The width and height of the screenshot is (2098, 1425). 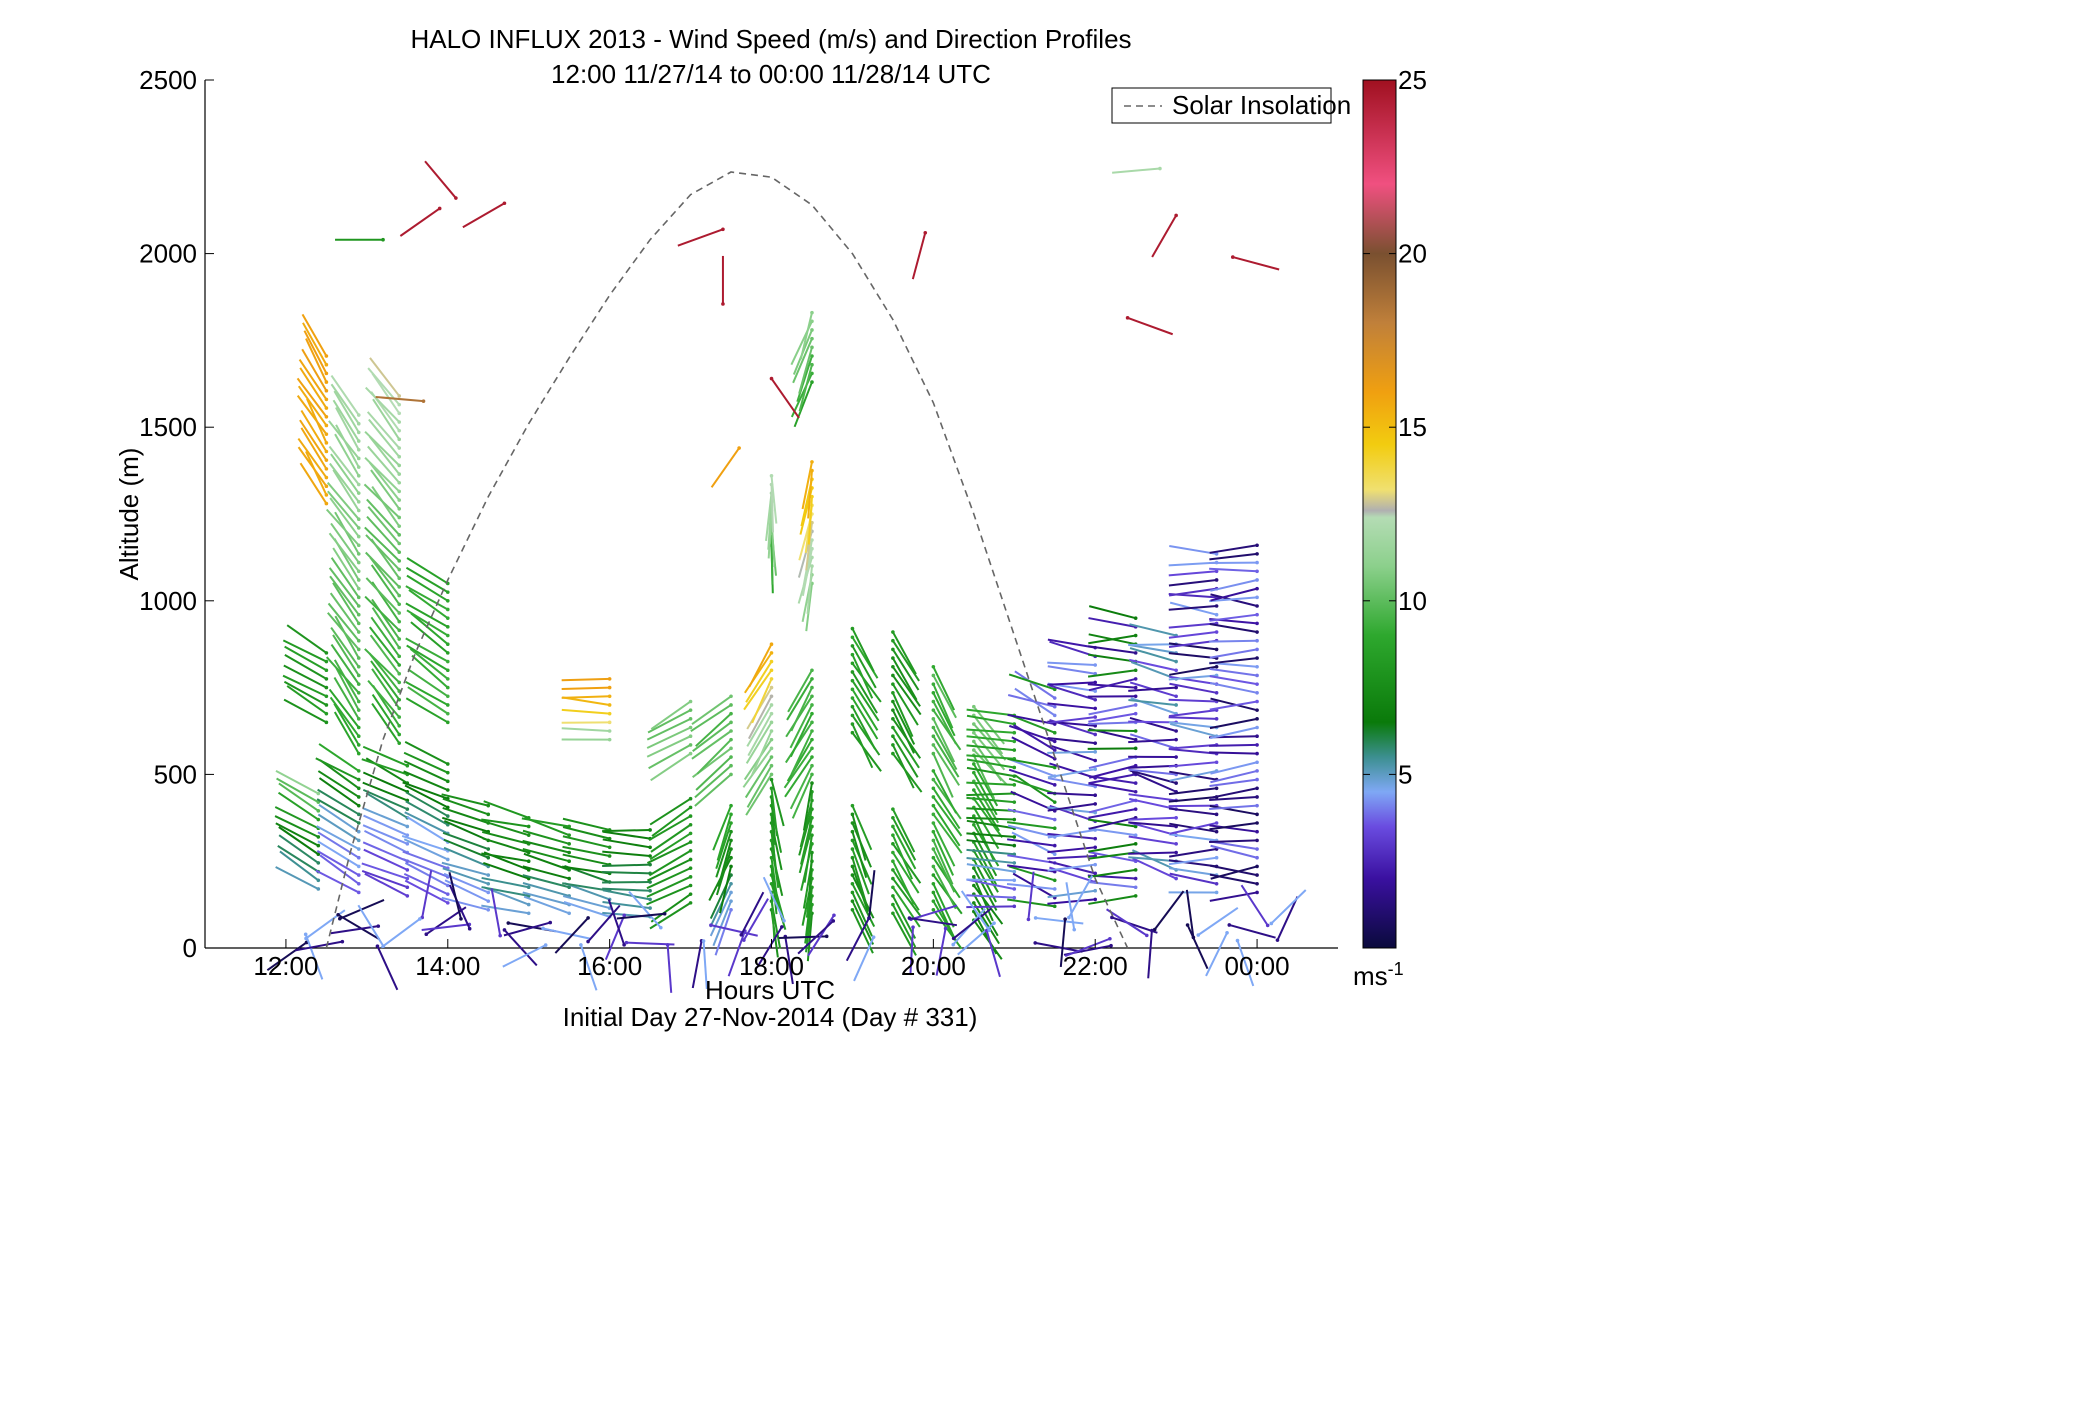 I want to click on colorbar-tick-label: 10, so click(x=1412, y=601).